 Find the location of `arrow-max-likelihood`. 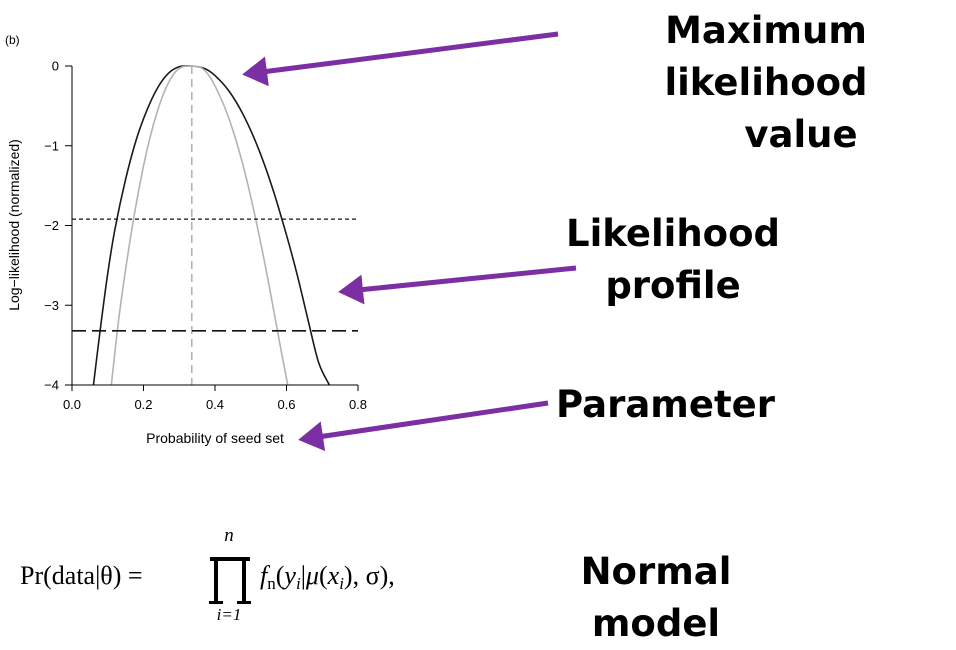

arrow-max-likelihood is located at coordinates (400, 59).